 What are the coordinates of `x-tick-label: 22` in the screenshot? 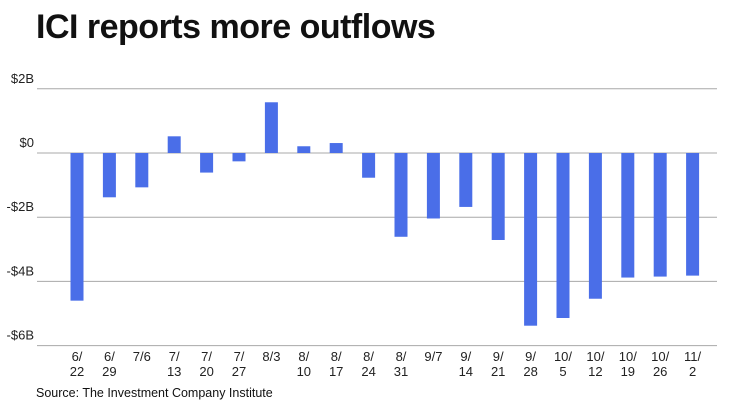 It's located at (77, 371).